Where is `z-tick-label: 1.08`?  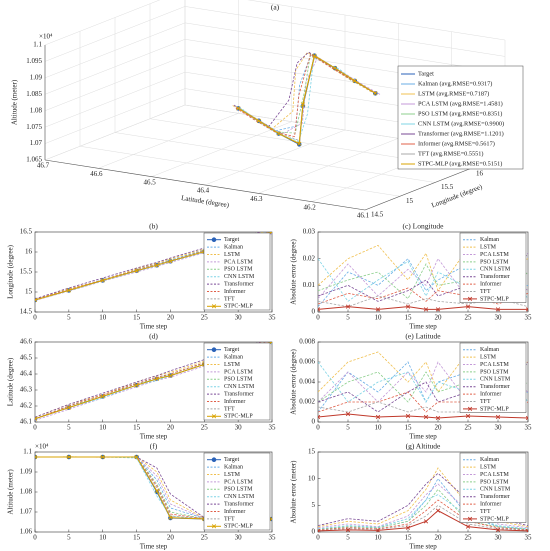 z-tick-label: 1.08 is located at coordinates (36, 110).